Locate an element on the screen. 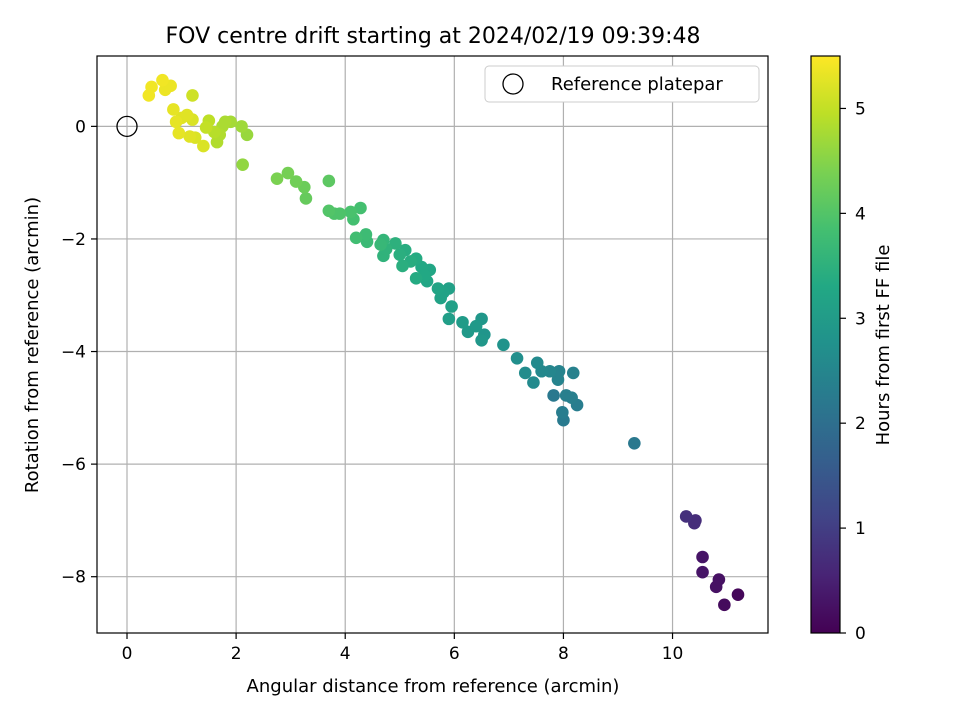  y-tick-label: −6 is located at coordinates (73, 465).